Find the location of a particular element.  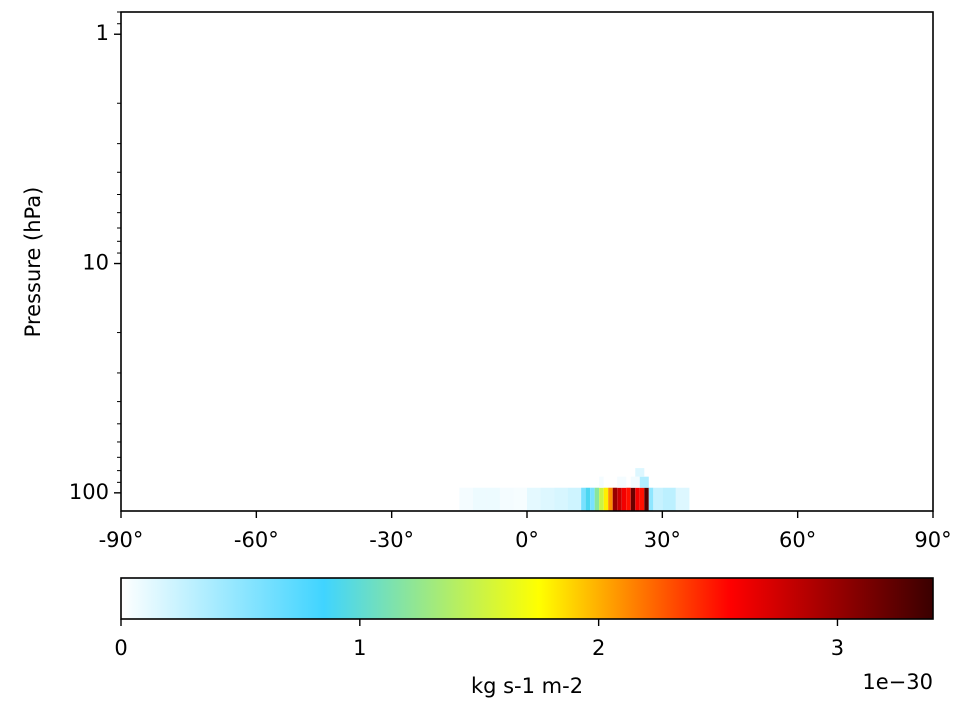

colorbar-tick-label: 3 is located at coordinates (837, 648).